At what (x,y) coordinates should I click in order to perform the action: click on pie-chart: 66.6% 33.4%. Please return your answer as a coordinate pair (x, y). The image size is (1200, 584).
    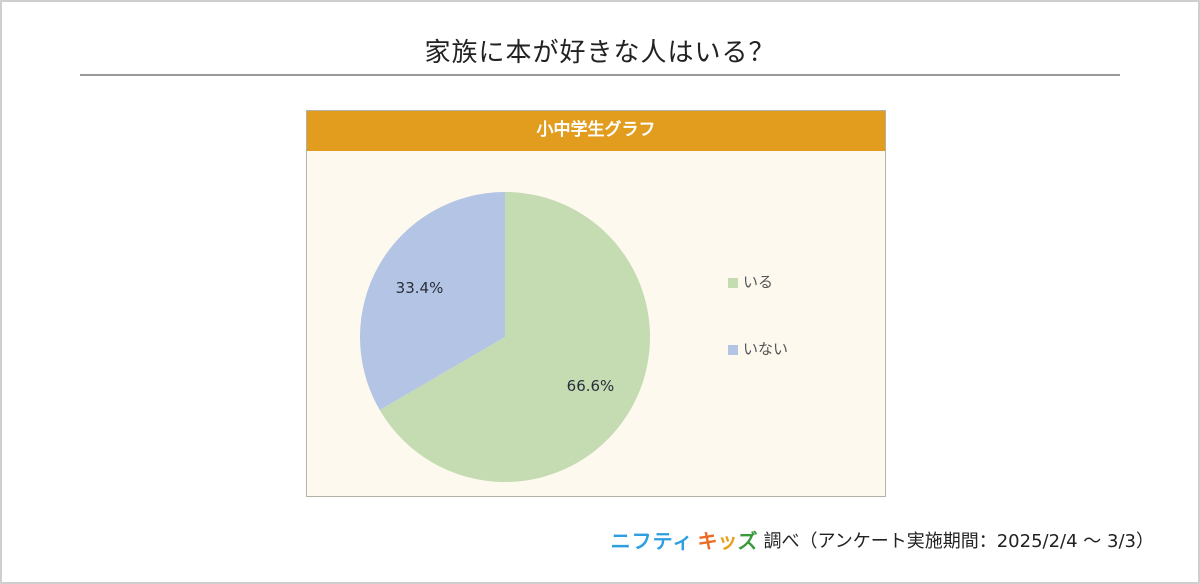
    Looking at the image, I should click on (505, 337).